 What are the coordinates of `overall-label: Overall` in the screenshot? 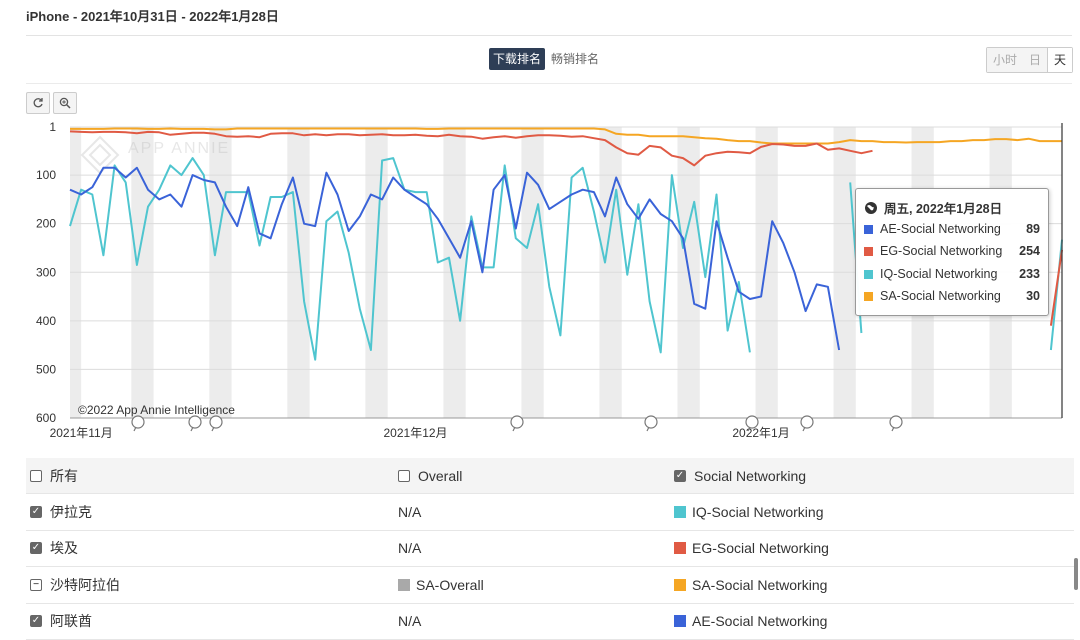 It's located at (440, 476).